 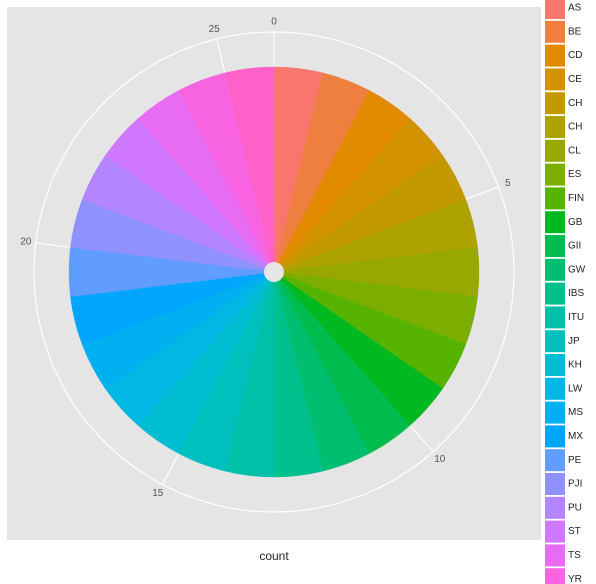 What do you see at coordinates (575, 507) in the screenshot?
I see `legend-label: PU` at bounding box center [575, 507].